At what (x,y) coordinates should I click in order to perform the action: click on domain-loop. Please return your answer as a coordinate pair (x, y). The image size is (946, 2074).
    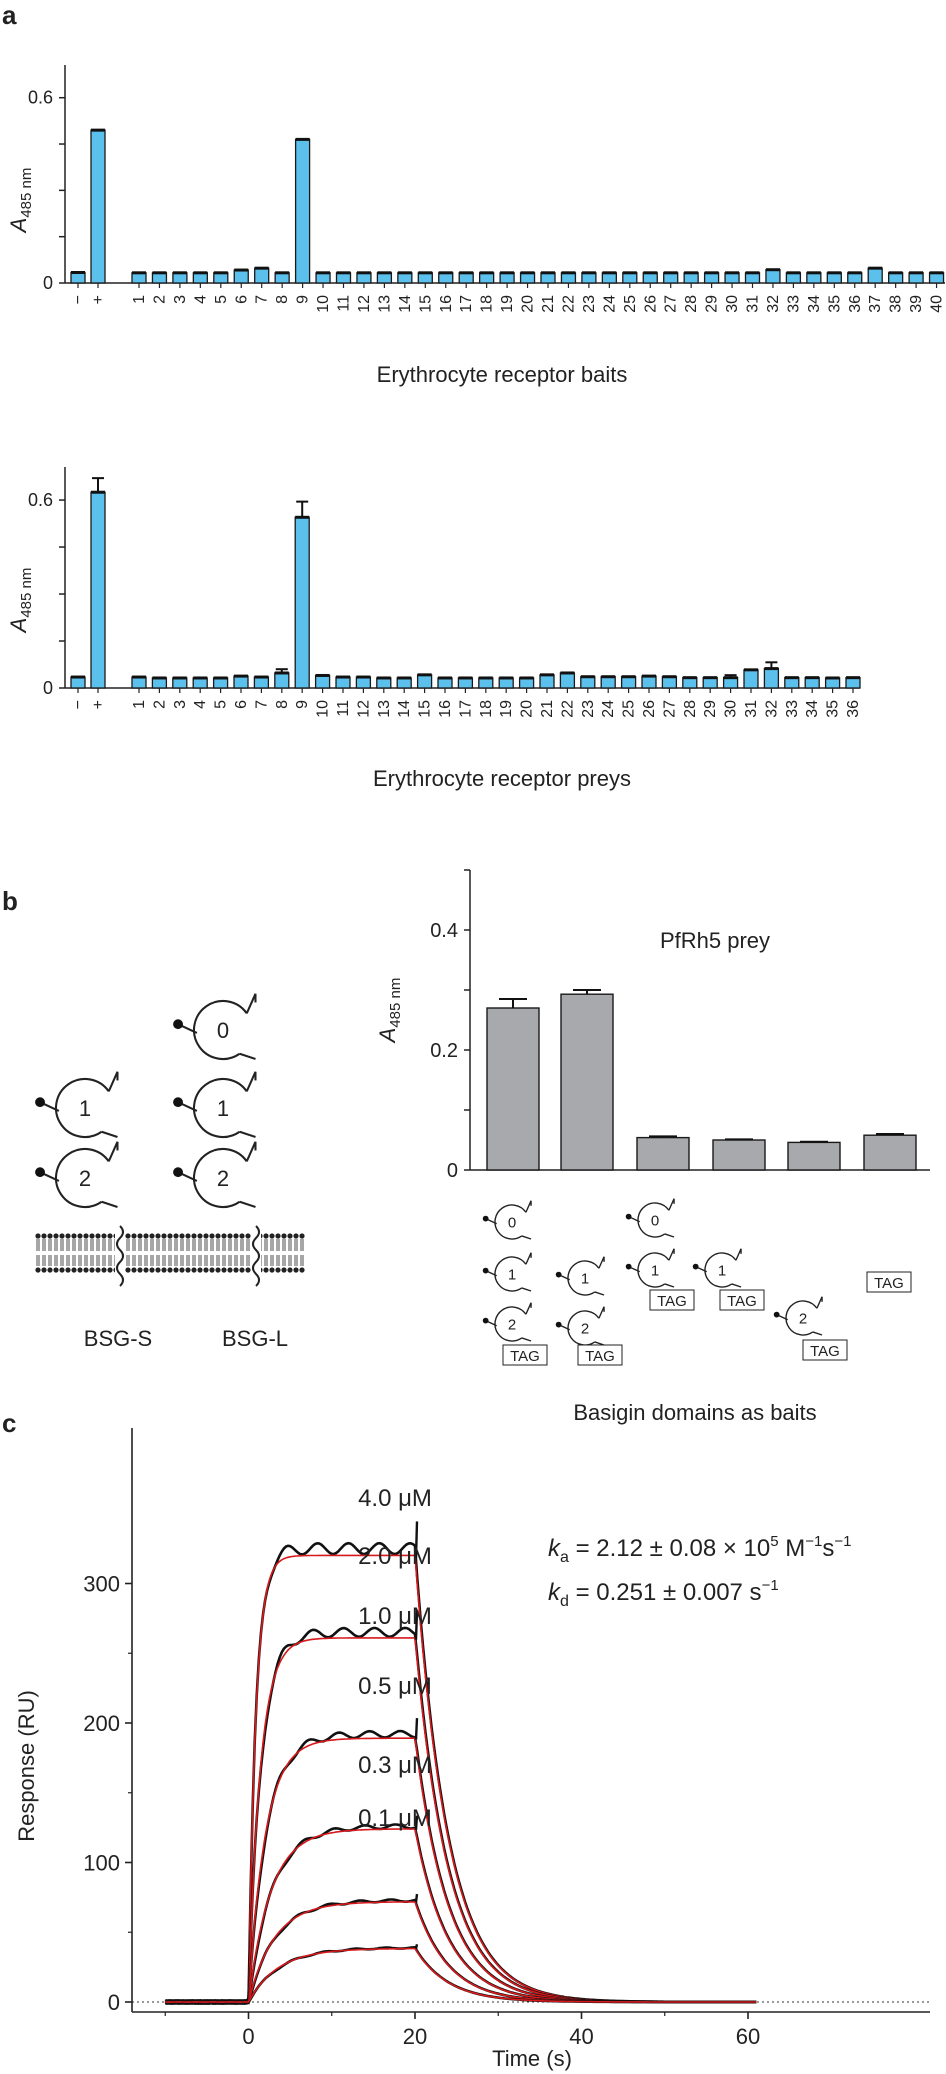
    Looking at the image, I should click on (801, 1318).